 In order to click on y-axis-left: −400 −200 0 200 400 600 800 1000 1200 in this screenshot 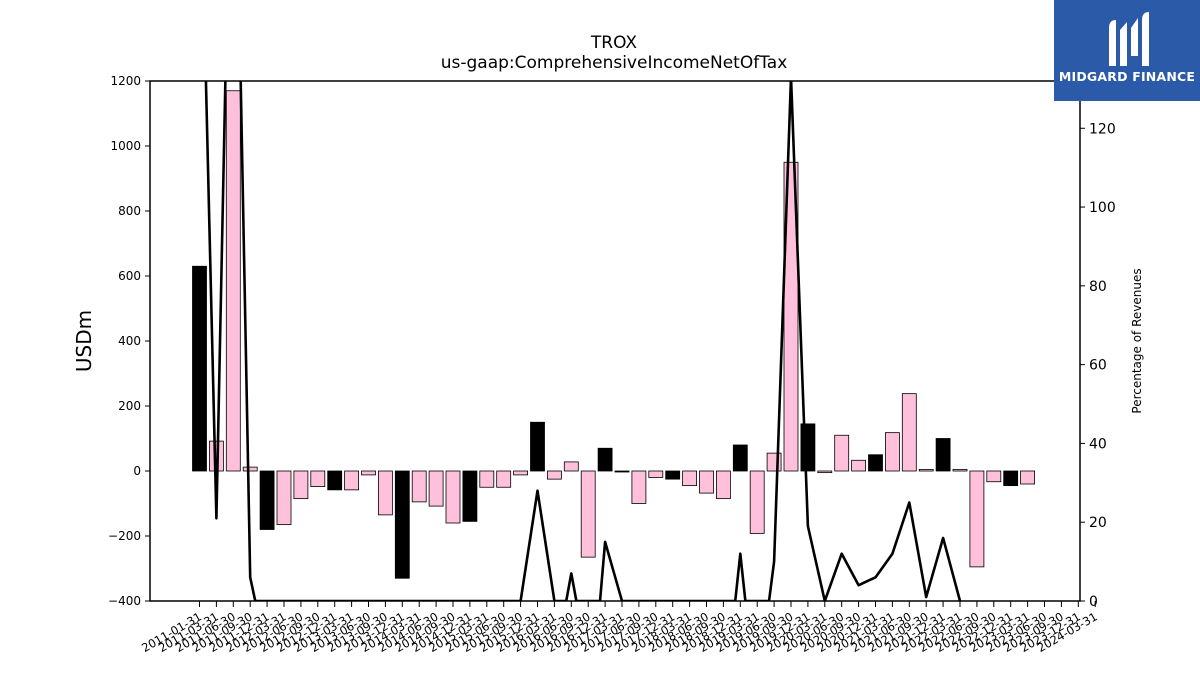, I will do `click(129, 341)`.